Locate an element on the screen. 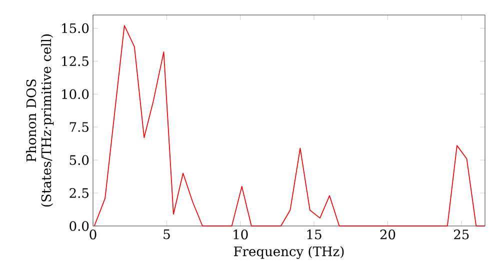 This screenshot has width=500, height=280. y-tick-label: 10.0 is located at coordinates (75, 94).